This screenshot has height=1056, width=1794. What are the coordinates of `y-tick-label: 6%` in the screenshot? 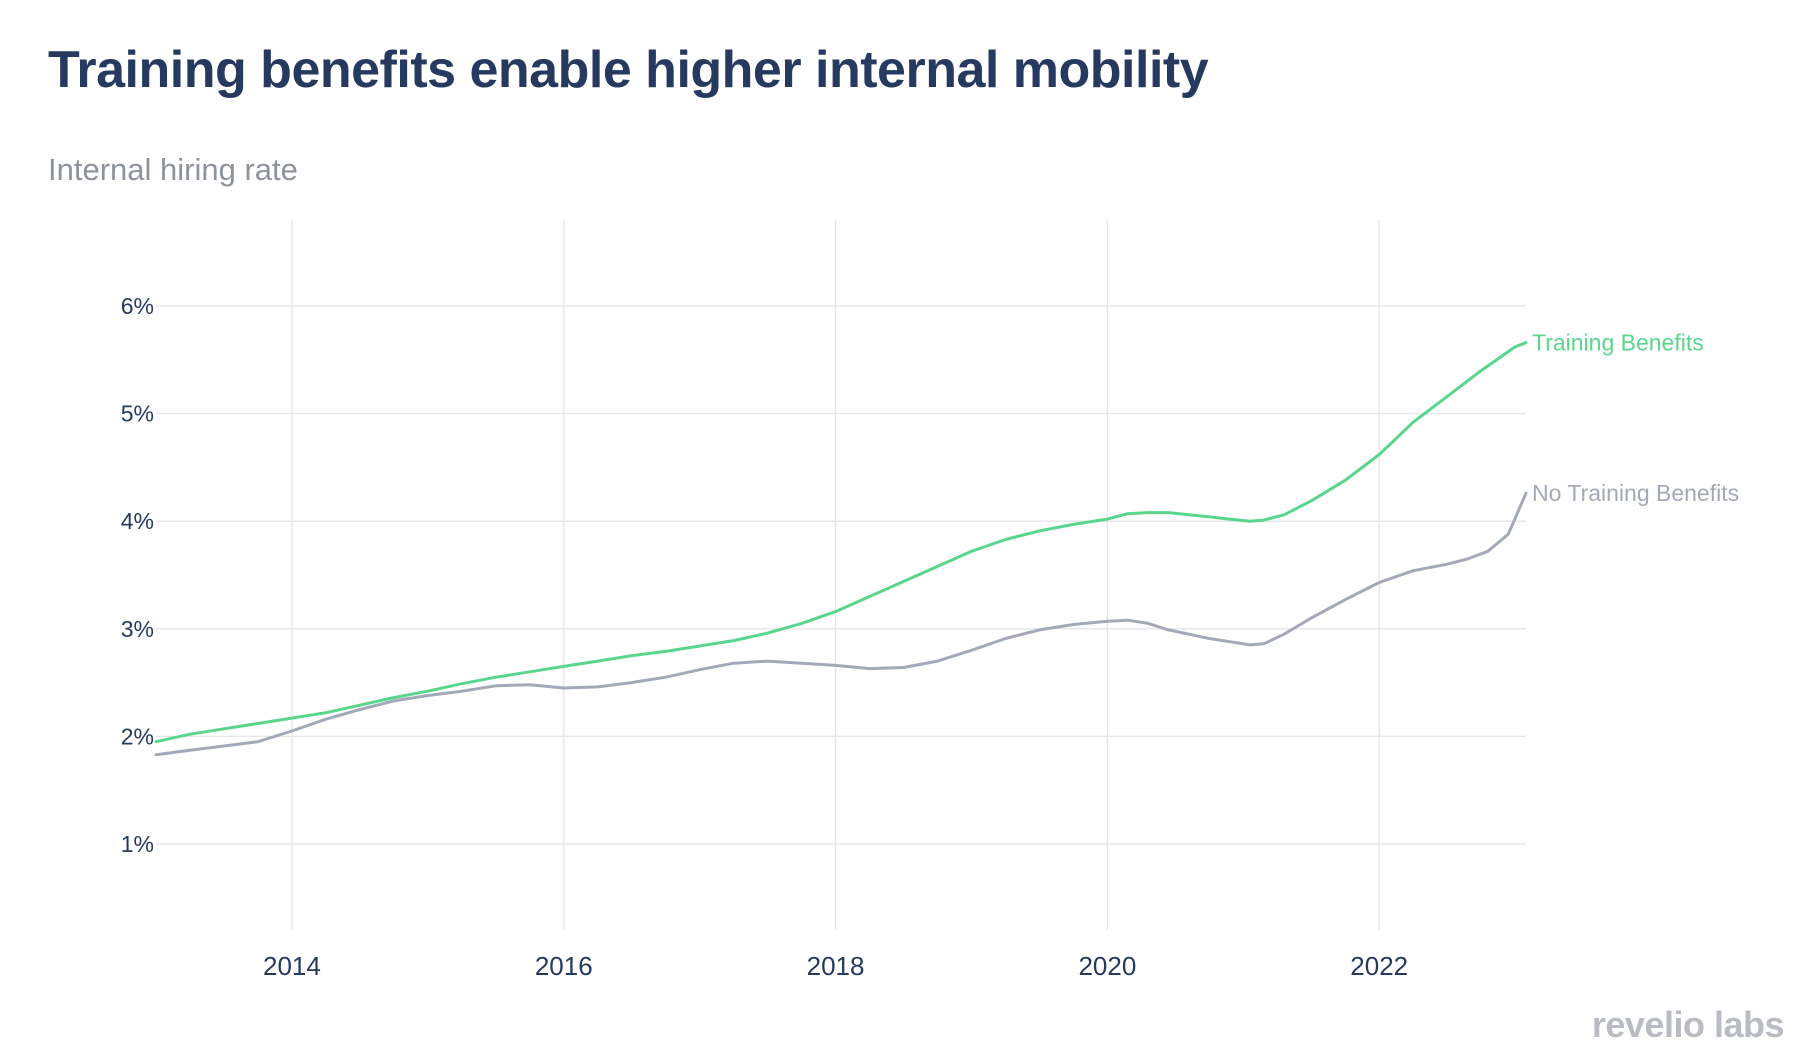 It's located at (137, 306).